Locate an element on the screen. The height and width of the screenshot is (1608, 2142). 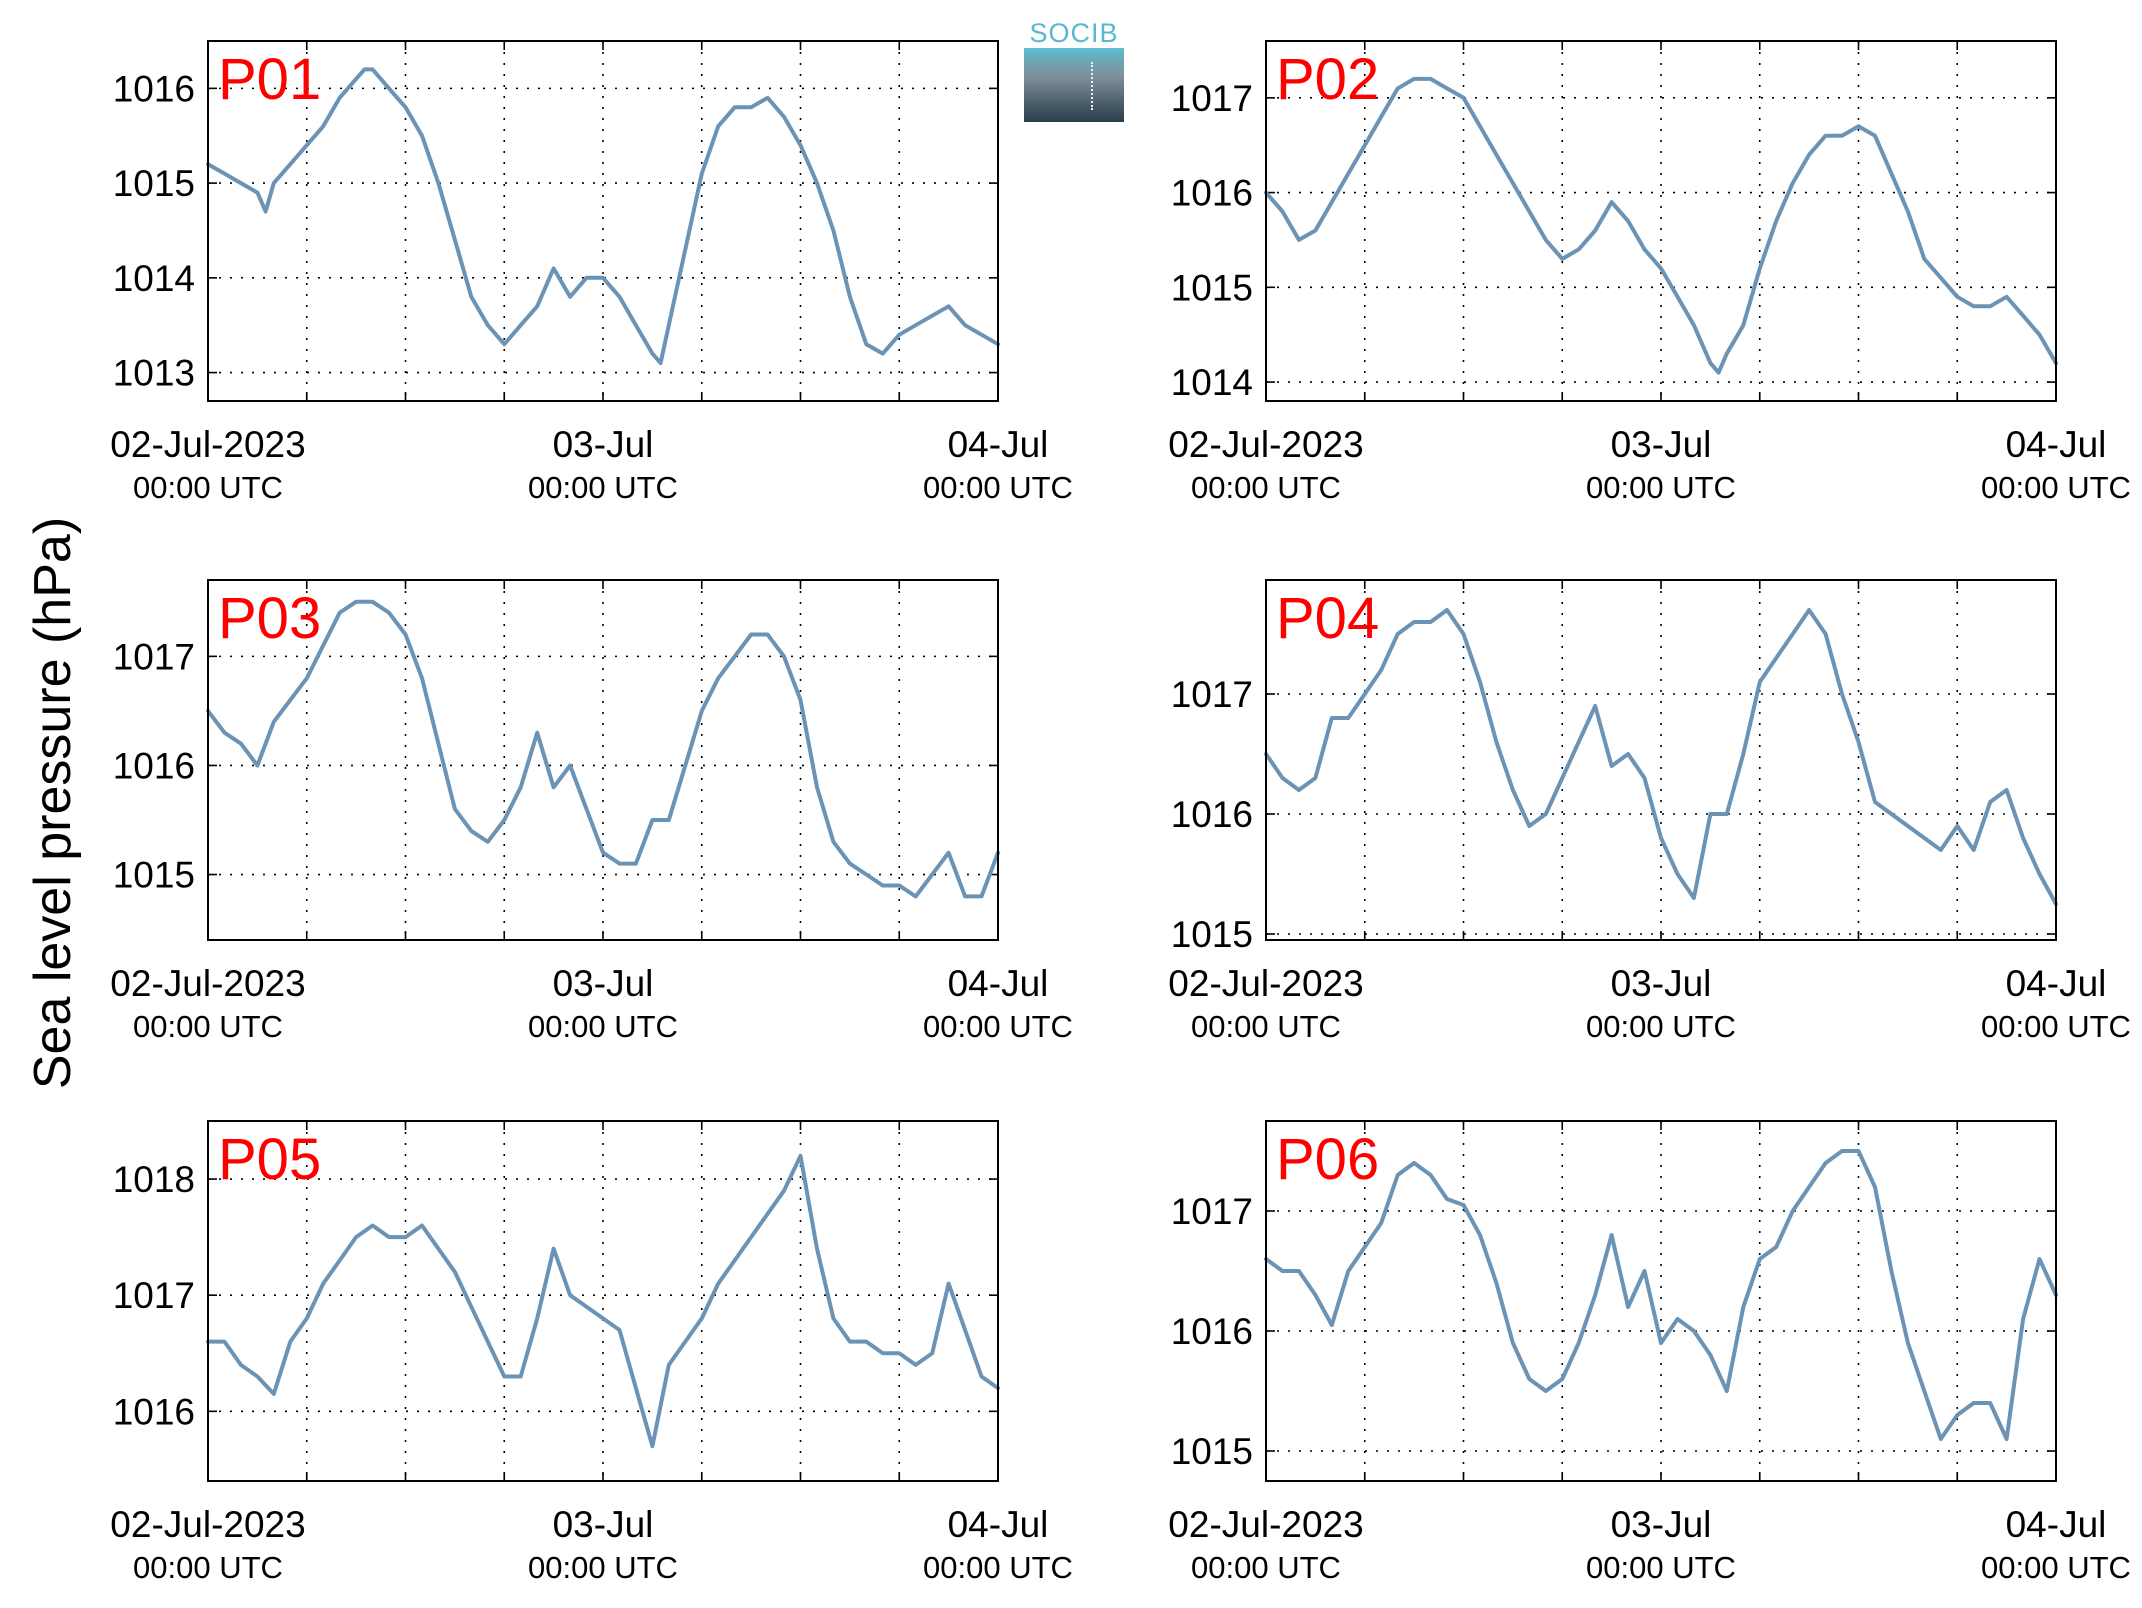
socib-logo: SOCIB is located at coordinates (1074, 70).